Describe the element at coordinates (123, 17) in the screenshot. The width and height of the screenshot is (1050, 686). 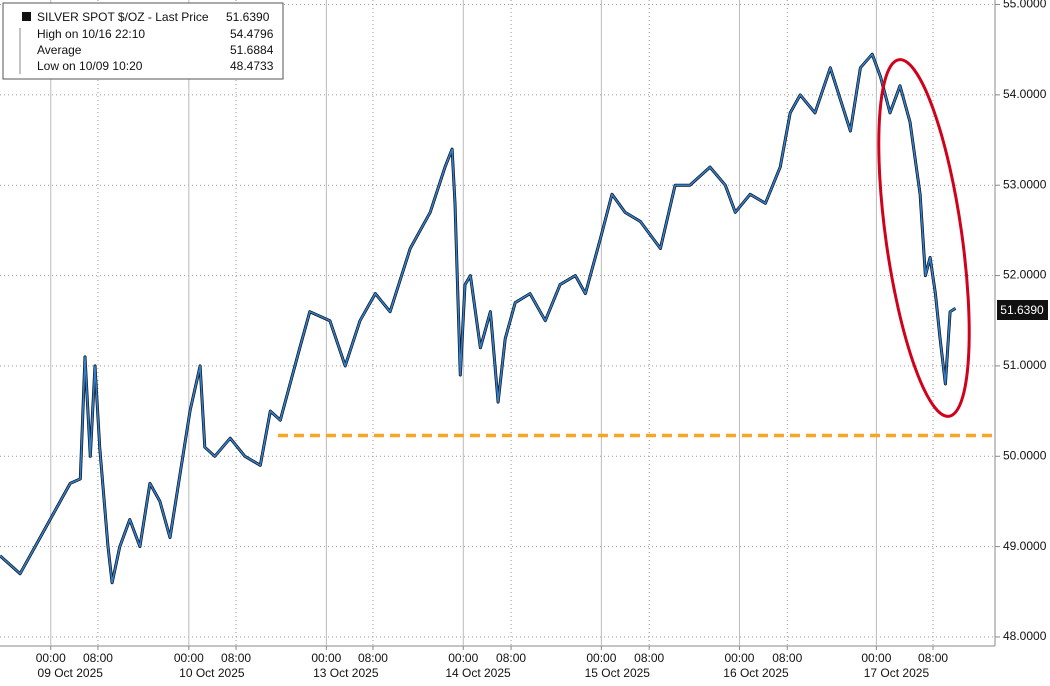
I see `legend-title: SILVER SPOT $/OZ - Last Price` at that location.